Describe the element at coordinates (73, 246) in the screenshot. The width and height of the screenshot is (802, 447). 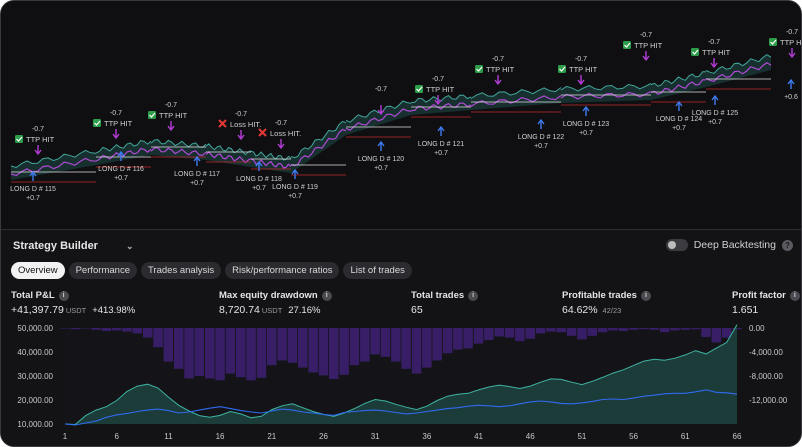
I see `strategy-title: Strategy Builder ⌄` at that location.